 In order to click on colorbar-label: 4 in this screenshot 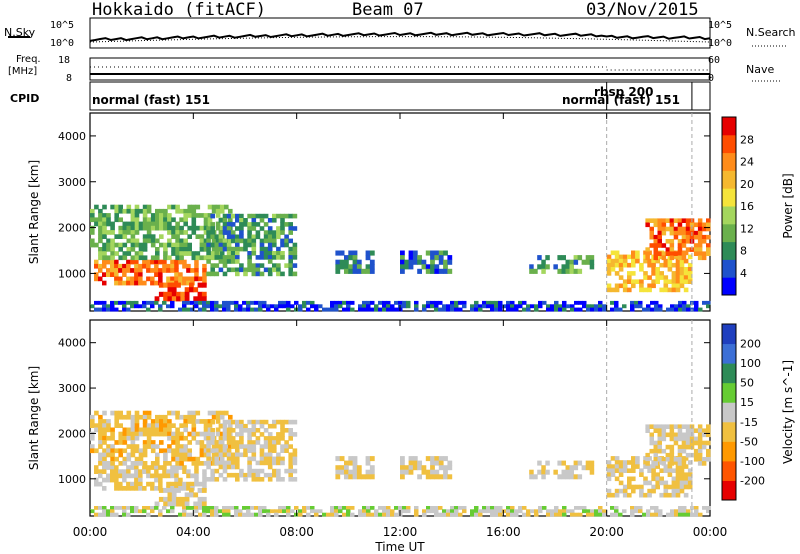, I will do `click(743, 273)`.